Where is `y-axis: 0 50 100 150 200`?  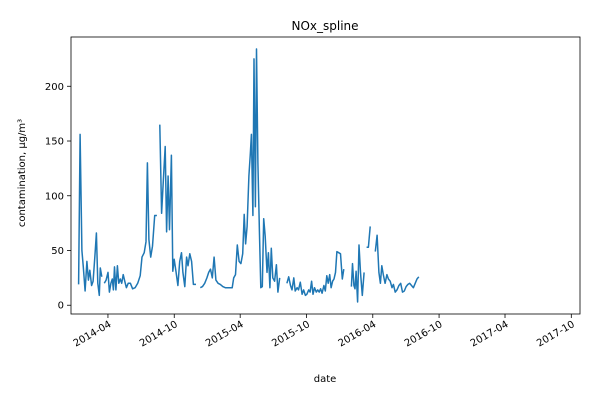 y-axis: 0 50 100 150 200 is located at coordinates (58, 197).